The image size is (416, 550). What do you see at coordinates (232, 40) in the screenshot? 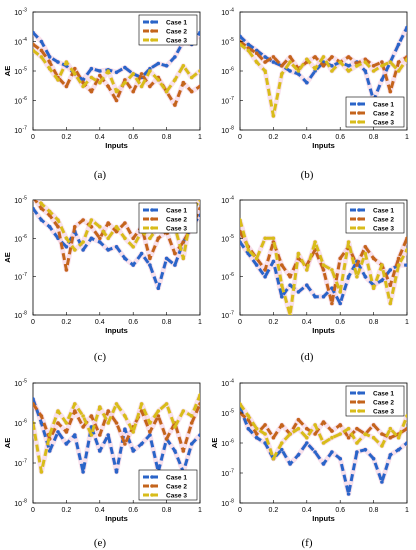
I see `y-tick-exponent: -5` at bounding box center [232, 40].